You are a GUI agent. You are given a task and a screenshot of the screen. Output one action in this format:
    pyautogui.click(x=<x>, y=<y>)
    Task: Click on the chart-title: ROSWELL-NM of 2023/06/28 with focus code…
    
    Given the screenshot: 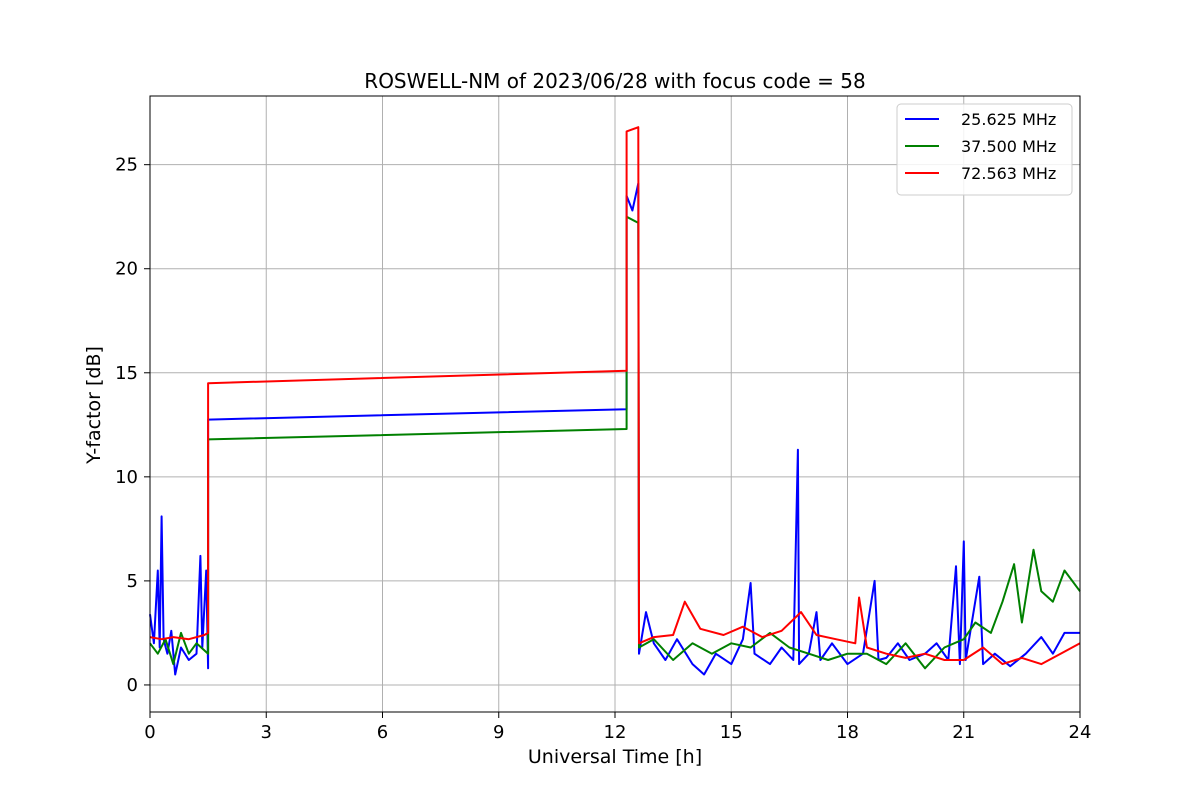 What is the action you would take?
    pyautogui.click(x=614, y=81)
    